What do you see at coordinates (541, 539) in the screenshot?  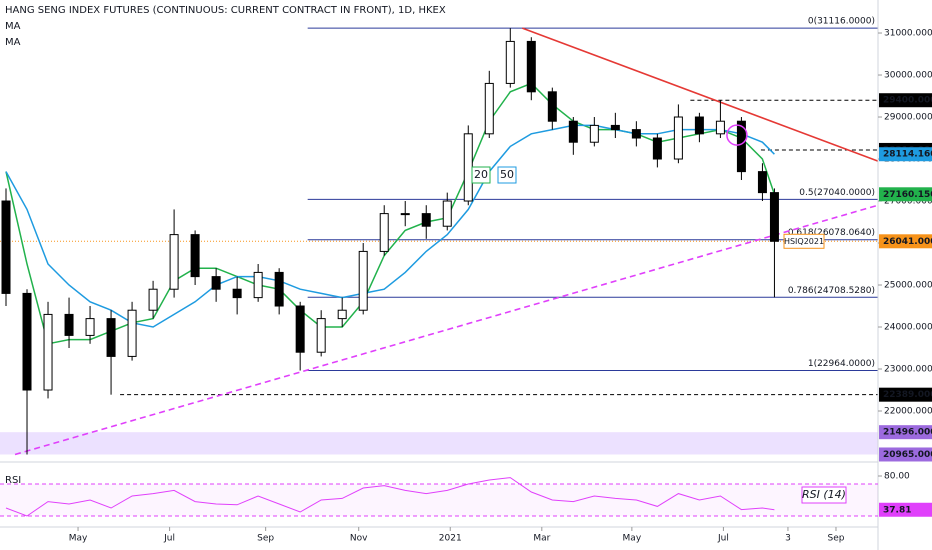 I see `x-tick-label: Mar` at bounding box center [541, 539].